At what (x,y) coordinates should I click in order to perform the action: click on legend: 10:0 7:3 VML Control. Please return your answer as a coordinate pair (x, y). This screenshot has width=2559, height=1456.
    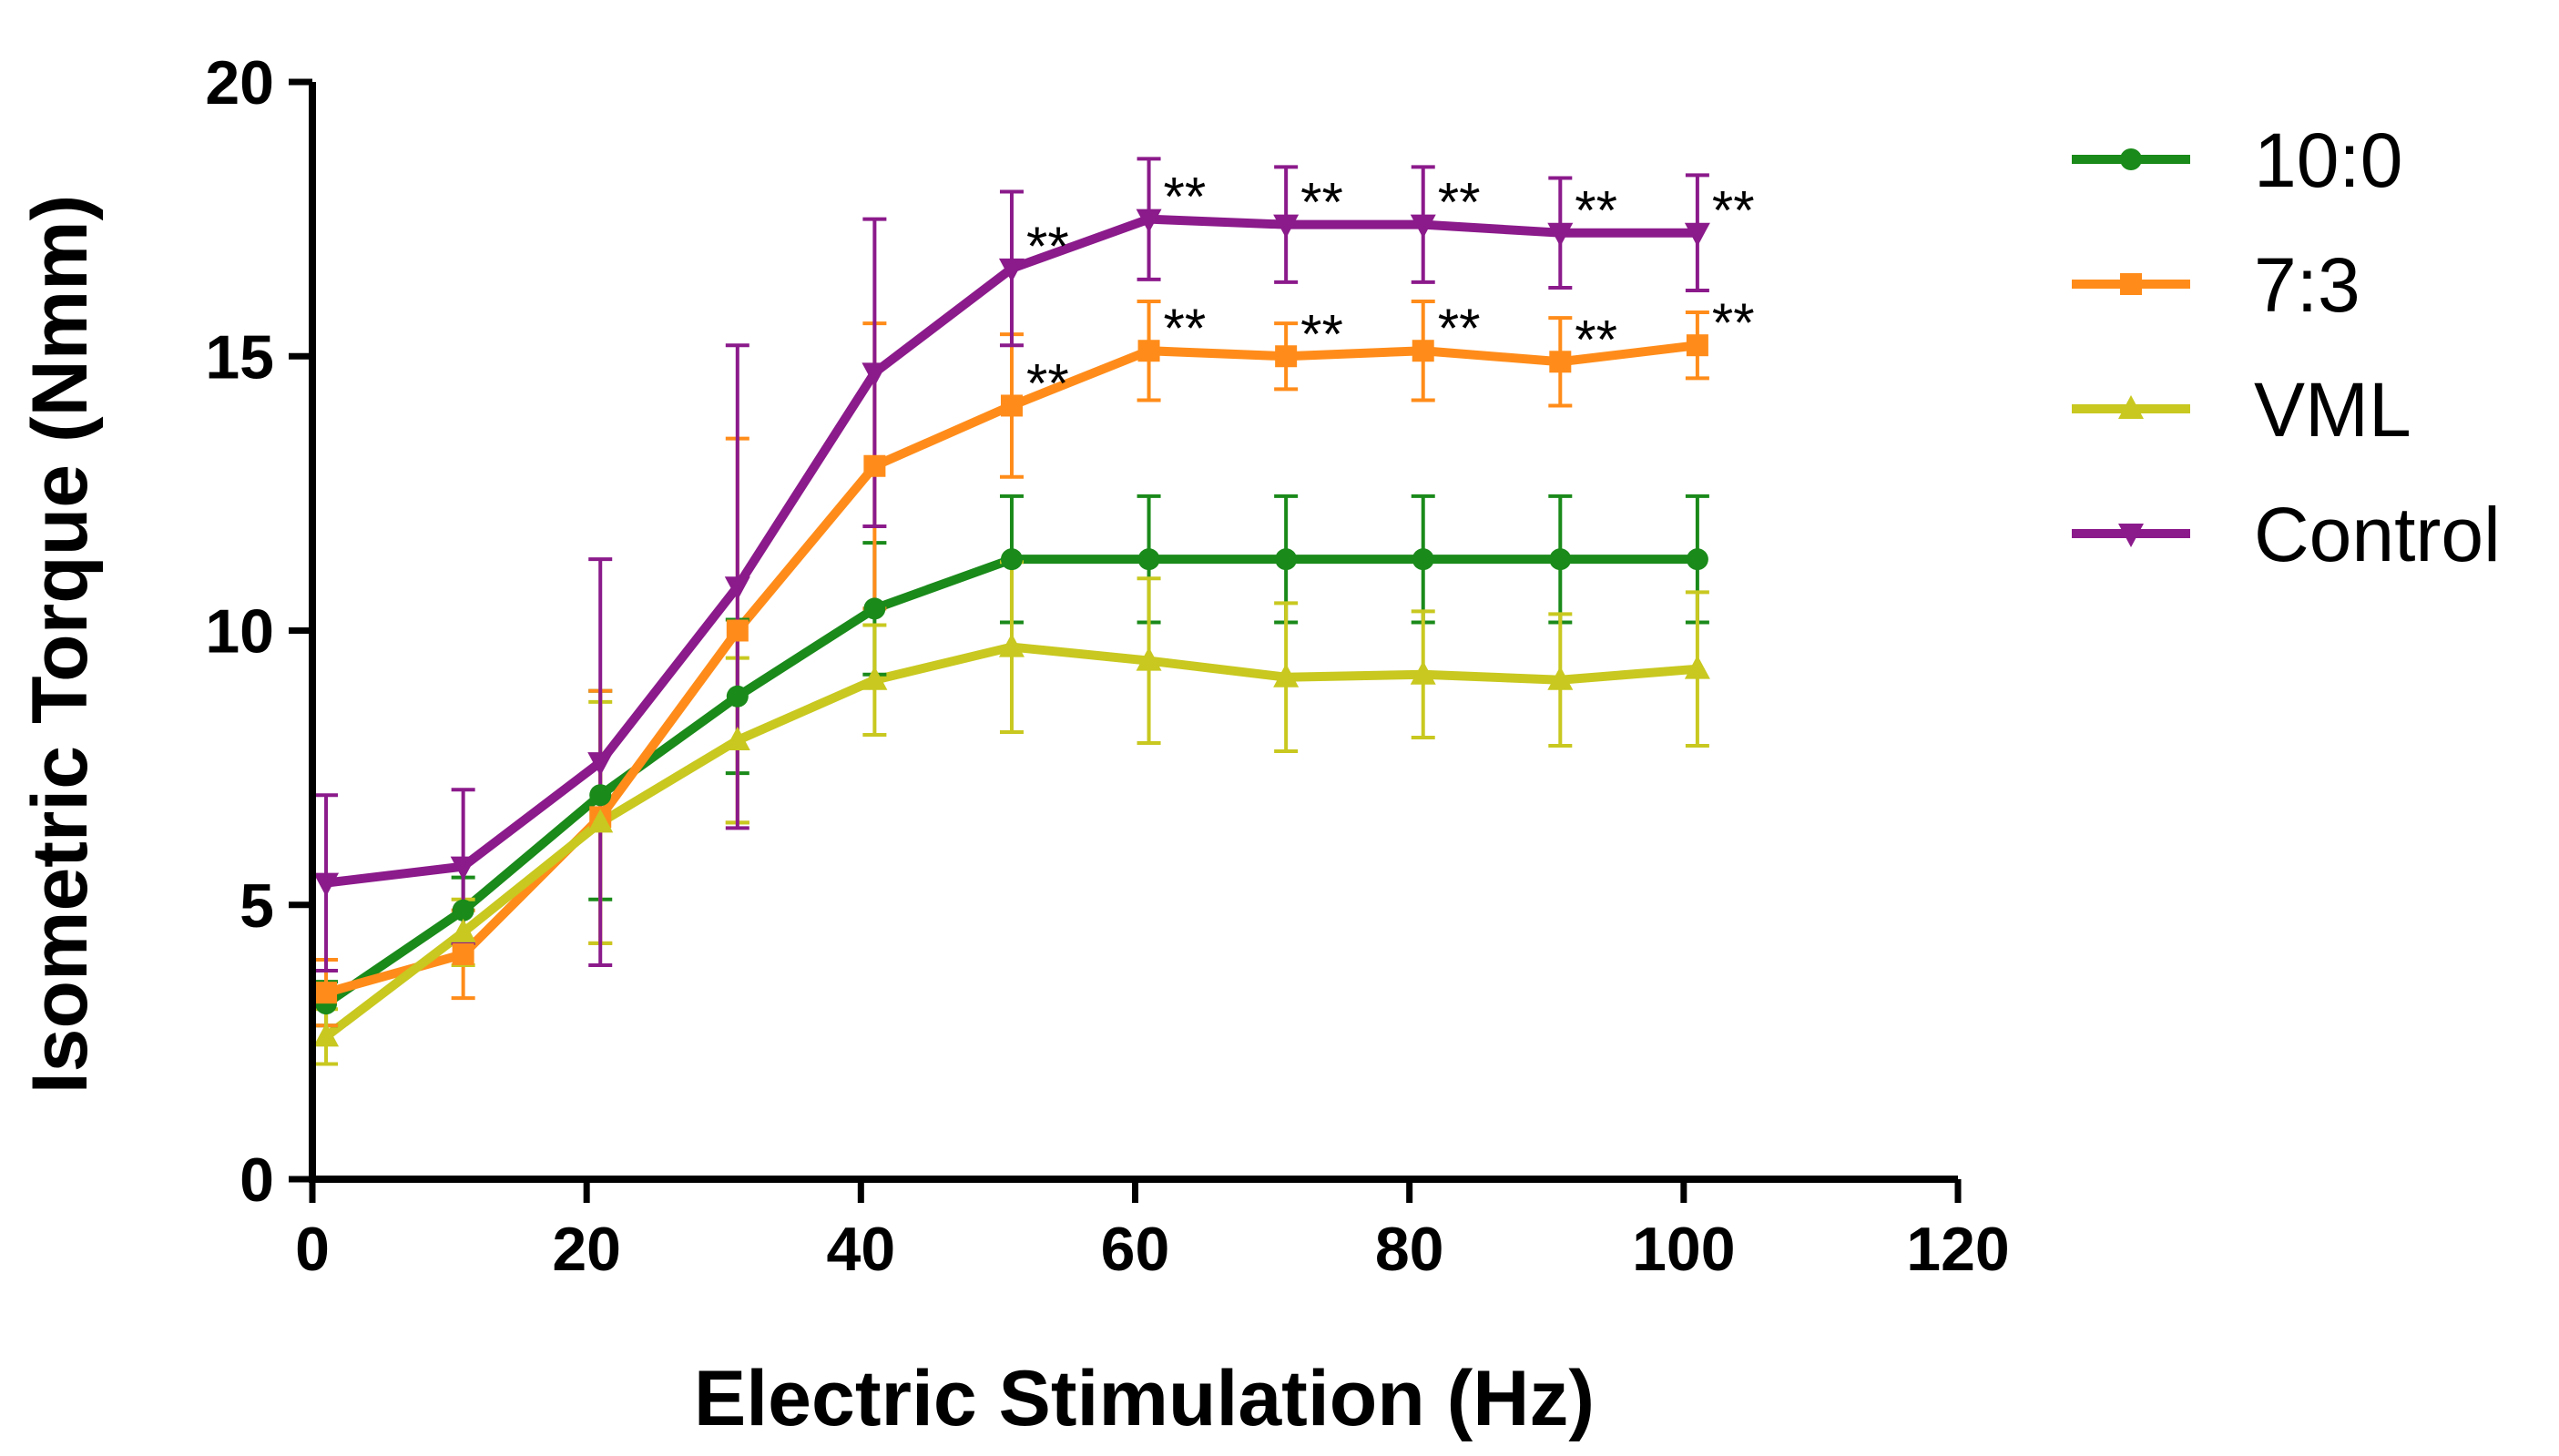
    Looking at the image, I should click on (2286, 347).